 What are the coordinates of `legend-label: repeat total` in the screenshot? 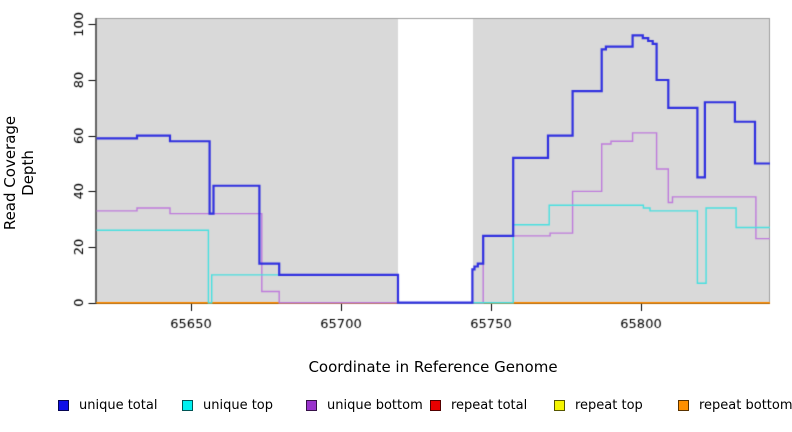 It's located at (489, 405).